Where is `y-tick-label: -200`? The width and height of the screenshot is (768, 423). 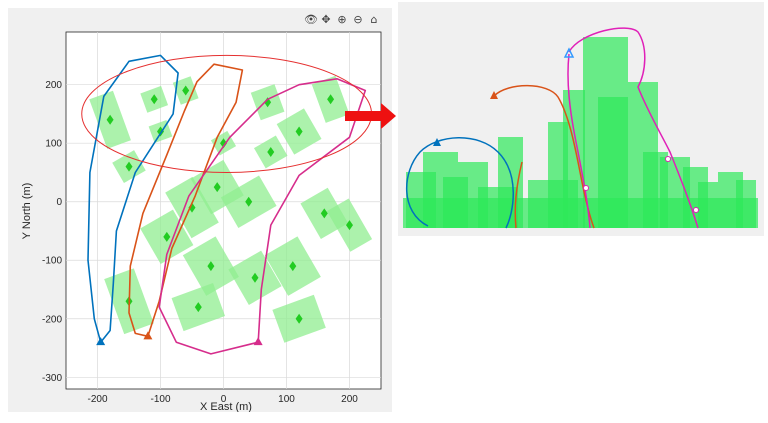
y-tick-label: -200 is located at coordinates (52, 319).